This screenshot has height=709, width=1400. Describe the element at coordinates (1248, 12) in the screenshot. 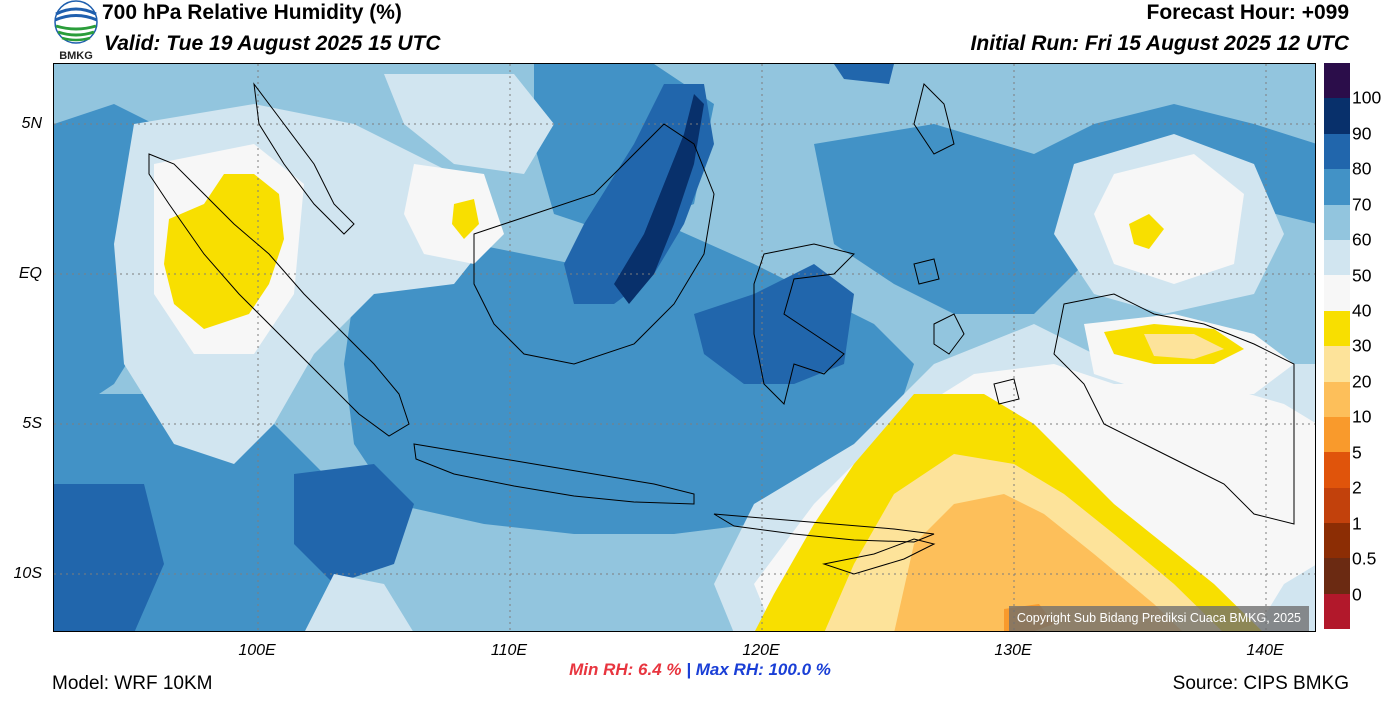

I see `forecast-hour: Forecast Hour: +099` at that location.